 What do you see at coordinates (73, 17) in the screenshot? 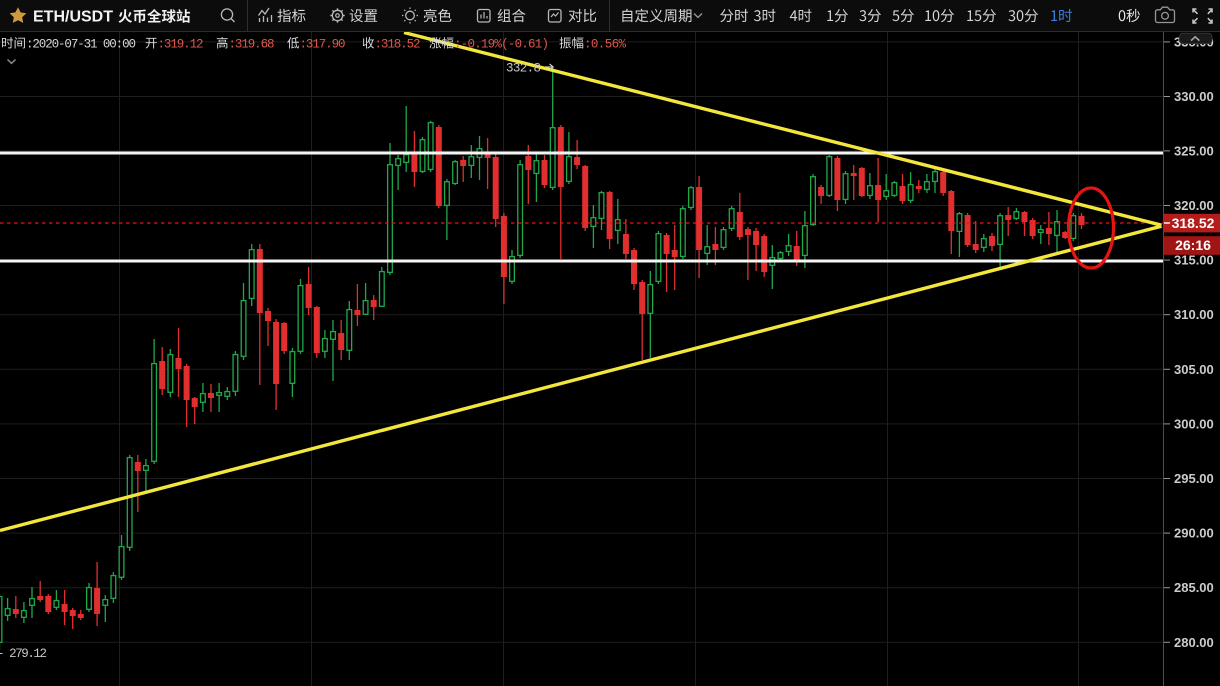
I see `svg-text: ETH/USDT` at bounding box center [73, 17].